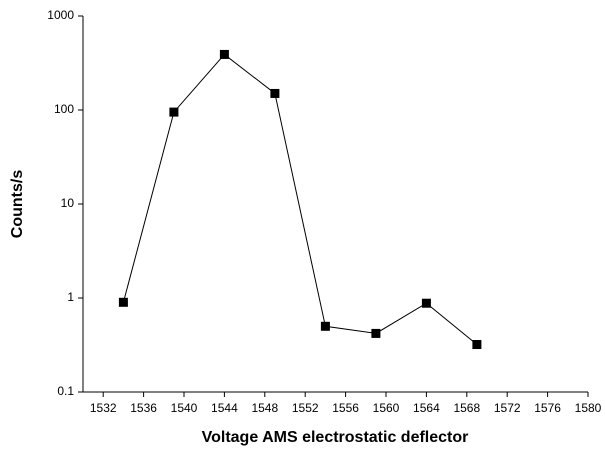 The image size is (605, 453). I want to click on x-tick-label: 1540, so click(184, 408).